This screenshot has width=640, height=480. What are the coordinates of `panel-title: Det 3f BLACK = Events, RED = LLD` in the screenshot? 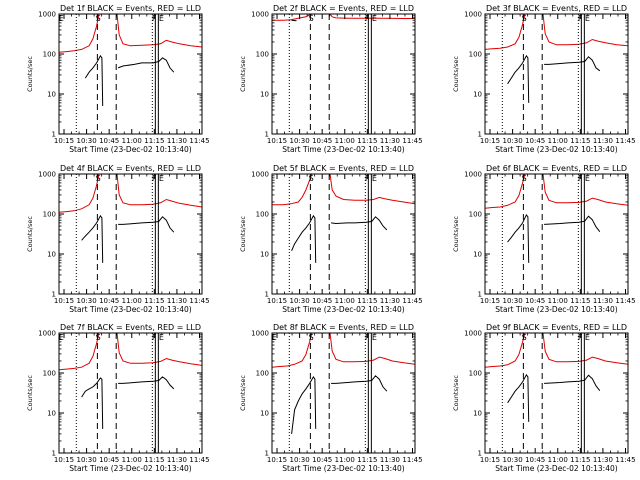 It's located at (556, 8).